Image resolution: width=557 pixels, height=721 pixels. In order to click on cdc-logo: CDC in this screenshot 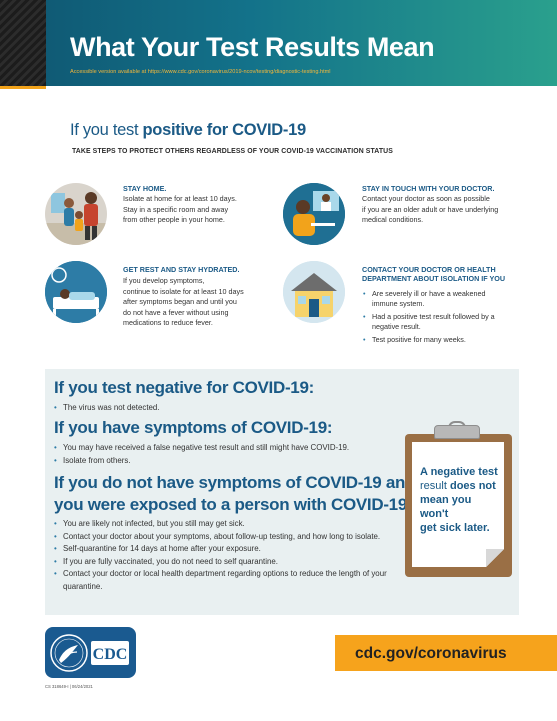, I will do `click(90, 652)`.